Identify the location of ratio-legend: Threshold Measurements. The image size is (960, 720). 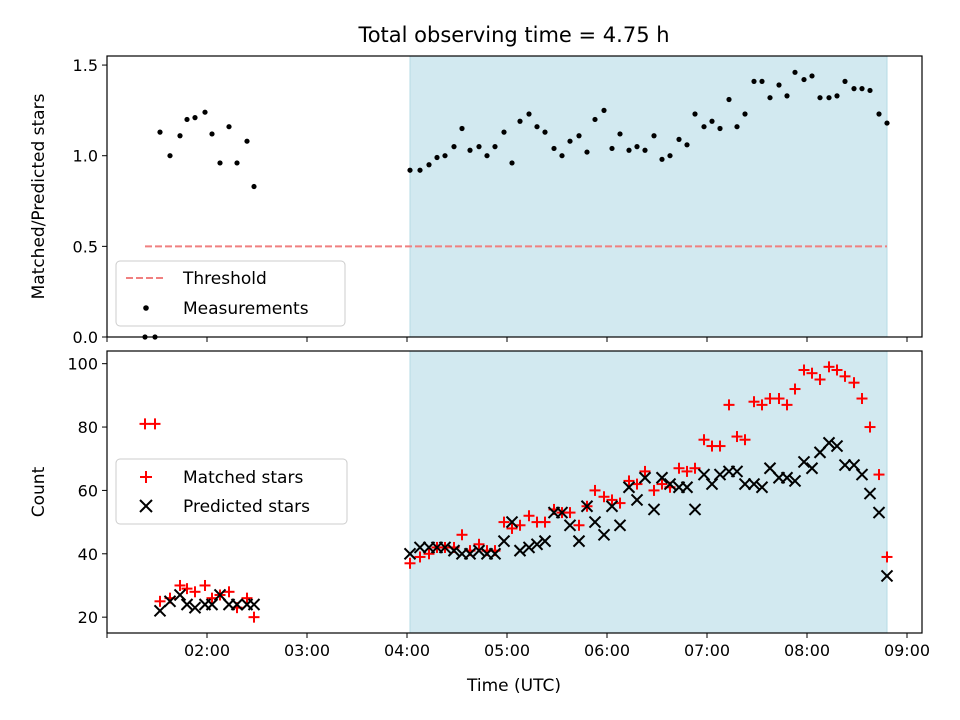
(230, 293).